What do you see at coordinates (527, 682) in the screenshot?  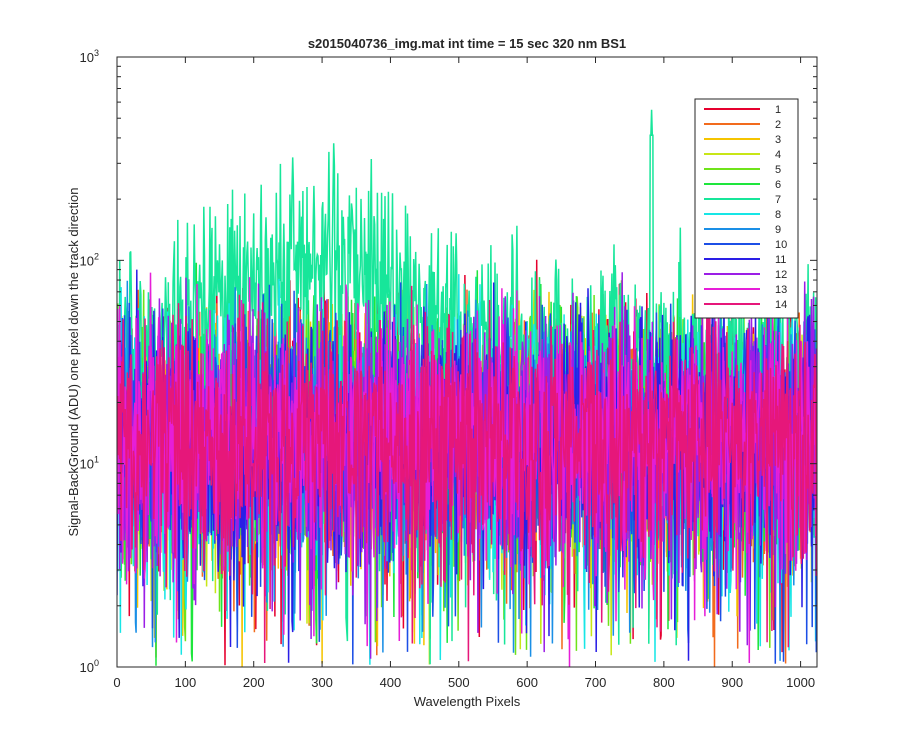 I see `x-tick-label: 600` at bounding box center [527, 682].